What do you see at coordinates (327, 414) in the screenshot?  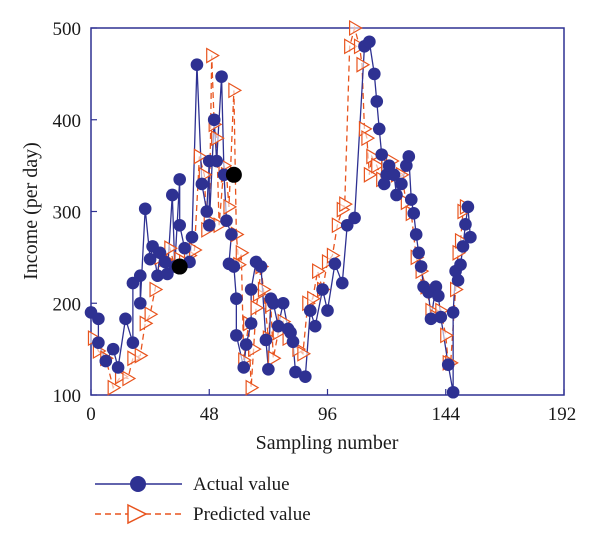 I see `x-tick-label: 96` at bounding box center [327, 414].